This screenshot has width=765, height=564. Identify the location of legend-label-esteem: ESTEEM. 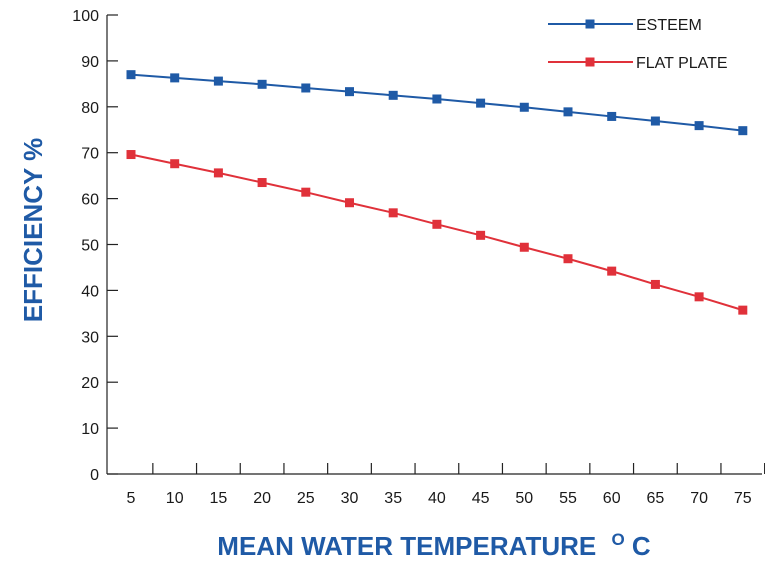
(669, 25).